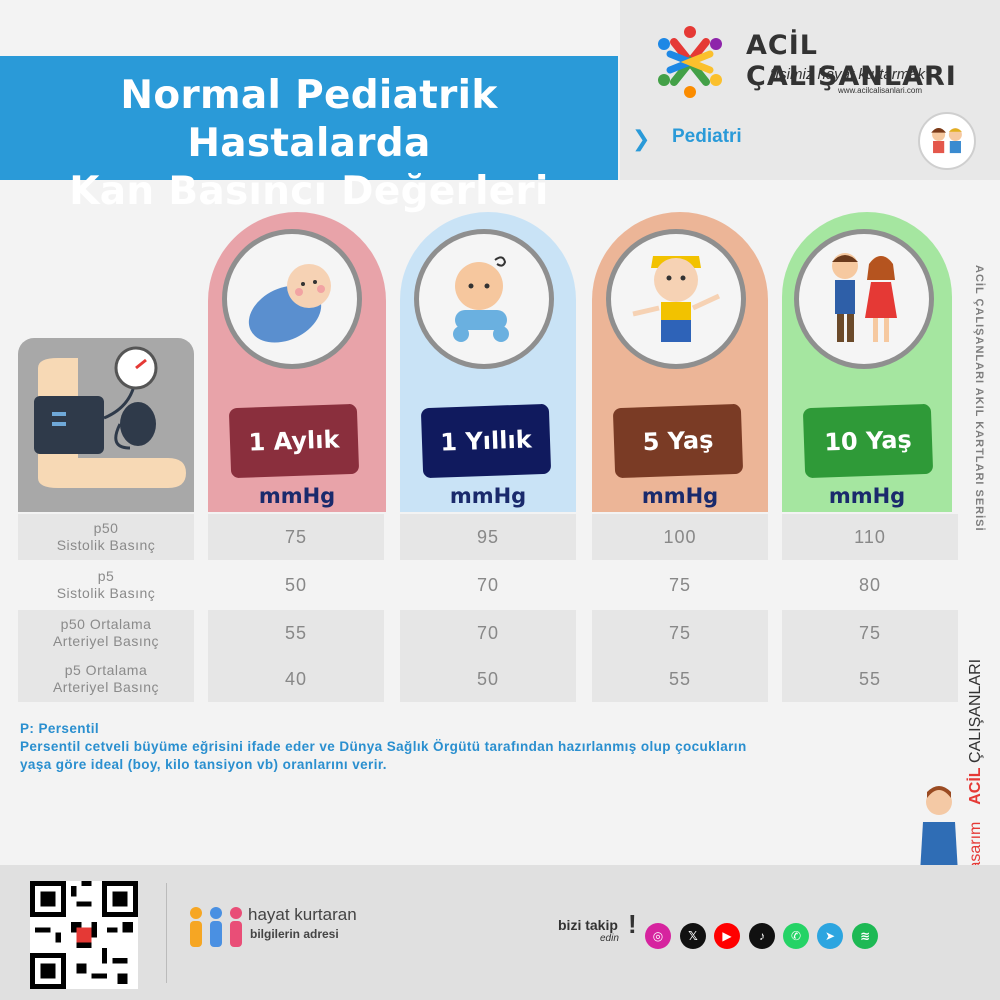 The image size is (1000, 1000). Describe the element at coordinates (641, 138) in the screenshot. I see `chevron-right-icon: ❯` at that location.